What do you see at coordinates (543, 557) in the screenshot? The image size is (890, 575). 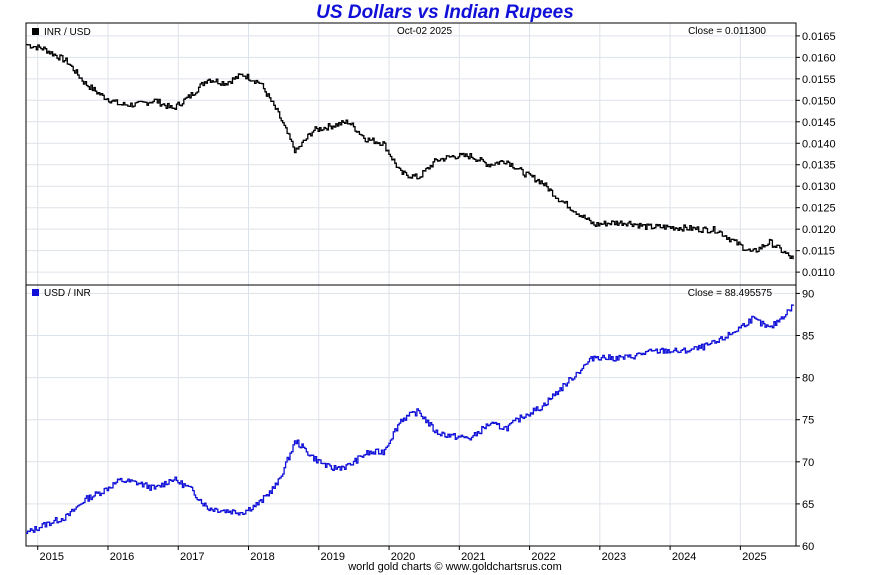 I see `x-tick-label: 2022` at bounding box center [543, 557].